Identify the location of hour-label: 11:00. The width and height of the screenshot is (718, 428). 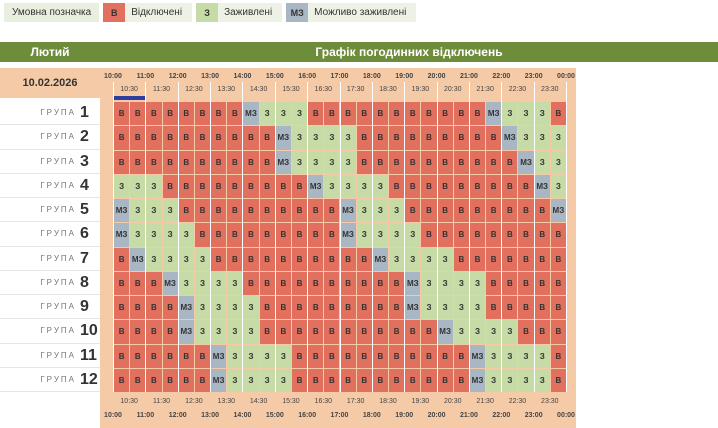
(145, 76).